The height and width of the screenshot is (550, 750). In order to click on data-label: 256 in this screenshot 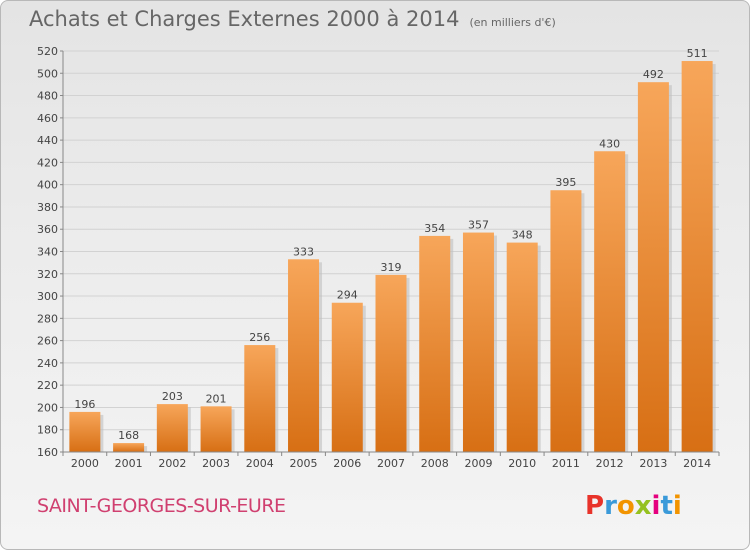, I will do `click(259, 337)`.